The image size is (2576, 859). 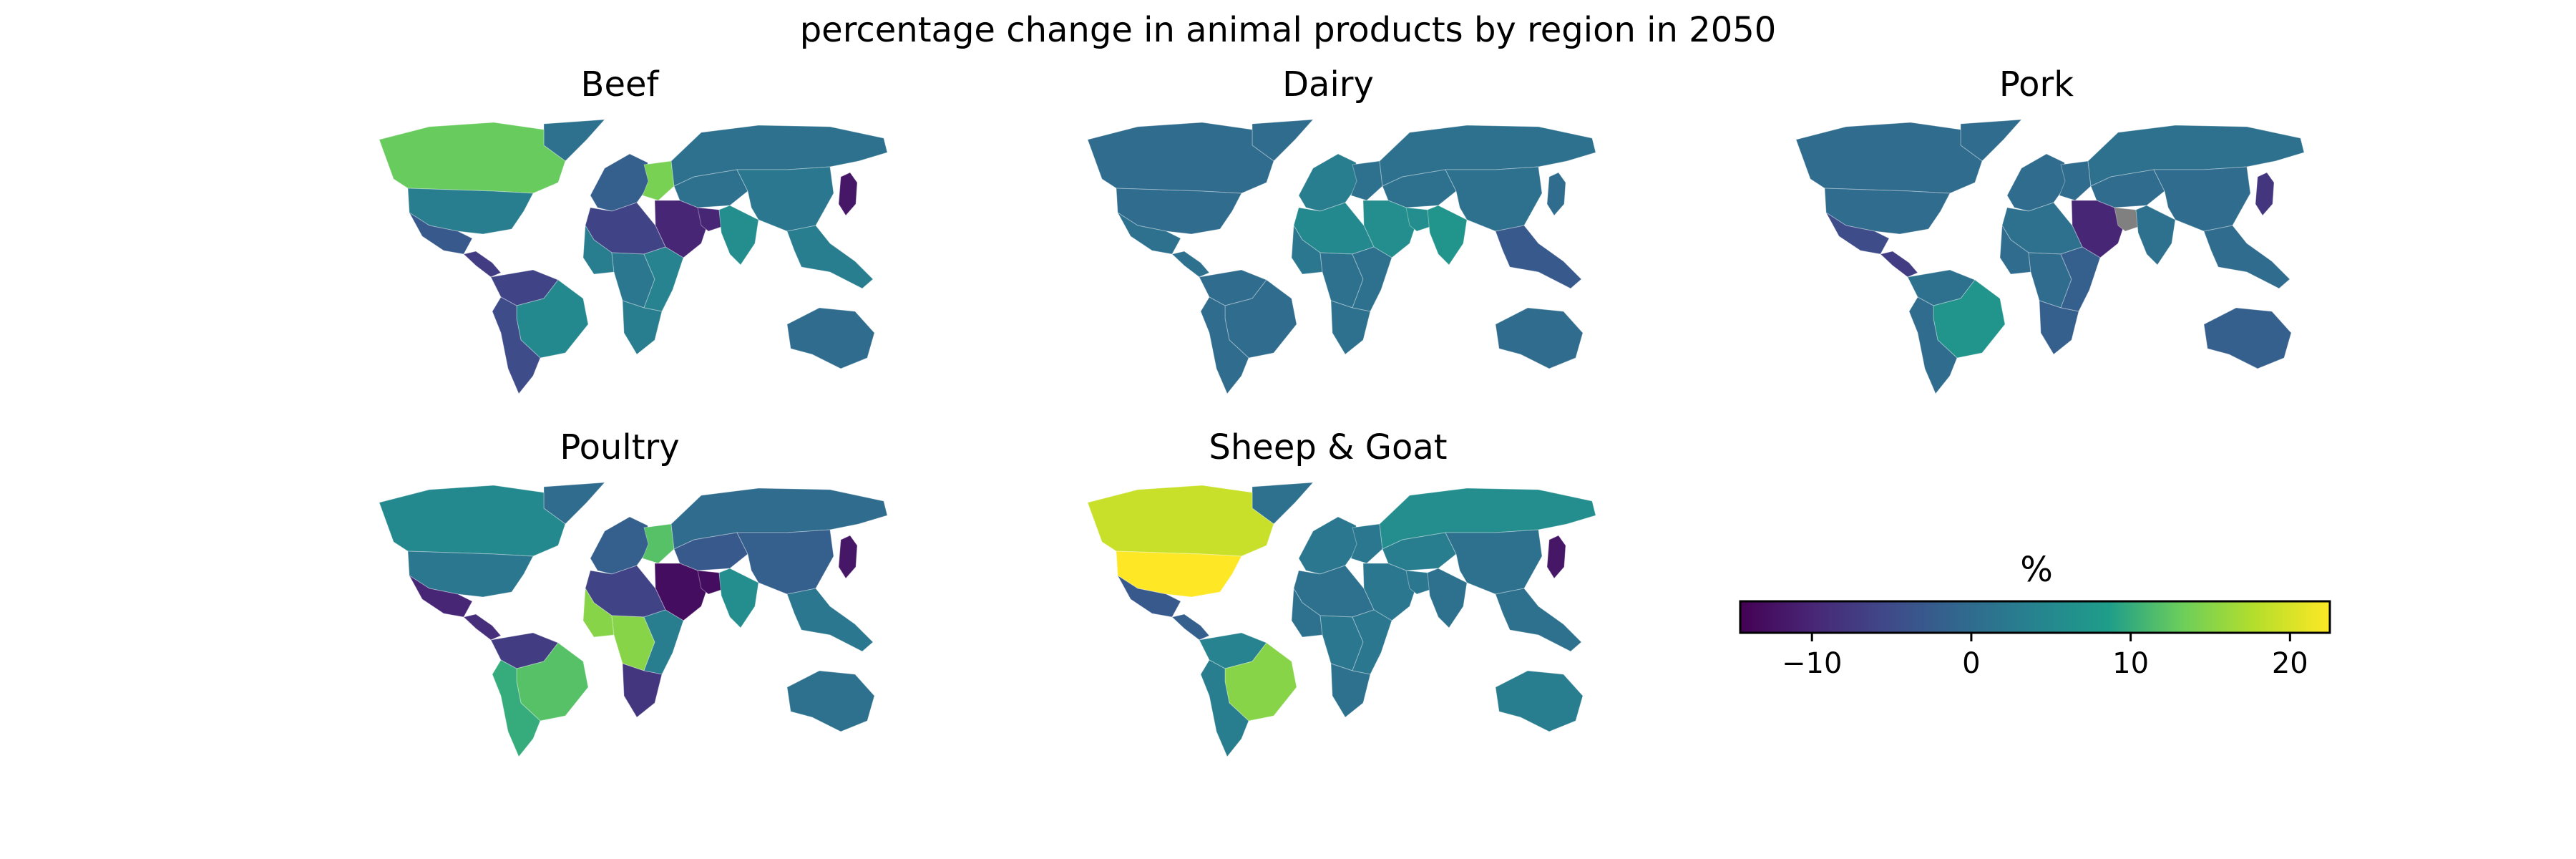 What do you see at coordinates (1971, 663) in the screenshot?
I see `colorbar-tick-label: 0` at bounding box center [1971, 663].